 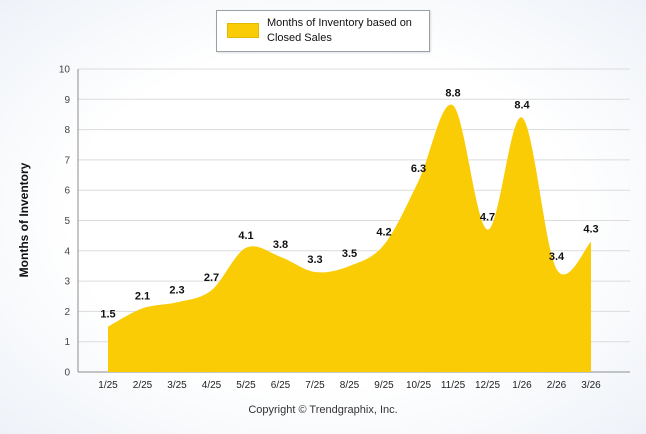 What do you see at coordinates (280, 245) in the screenshot?
I see `svg-text: 3.8` at bounding box center [280, 245].